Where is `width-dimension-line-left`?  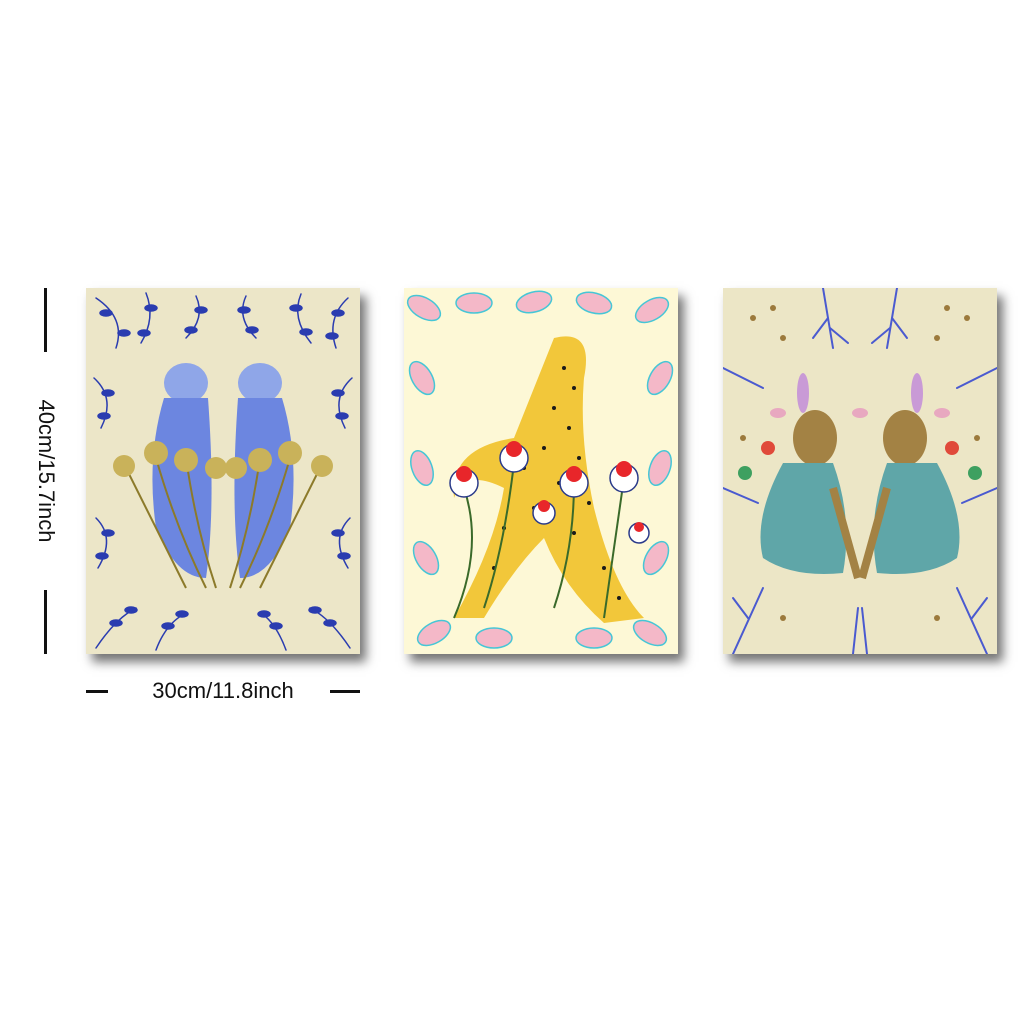 width-dimension-line-left is located at coordinates (97, 691).